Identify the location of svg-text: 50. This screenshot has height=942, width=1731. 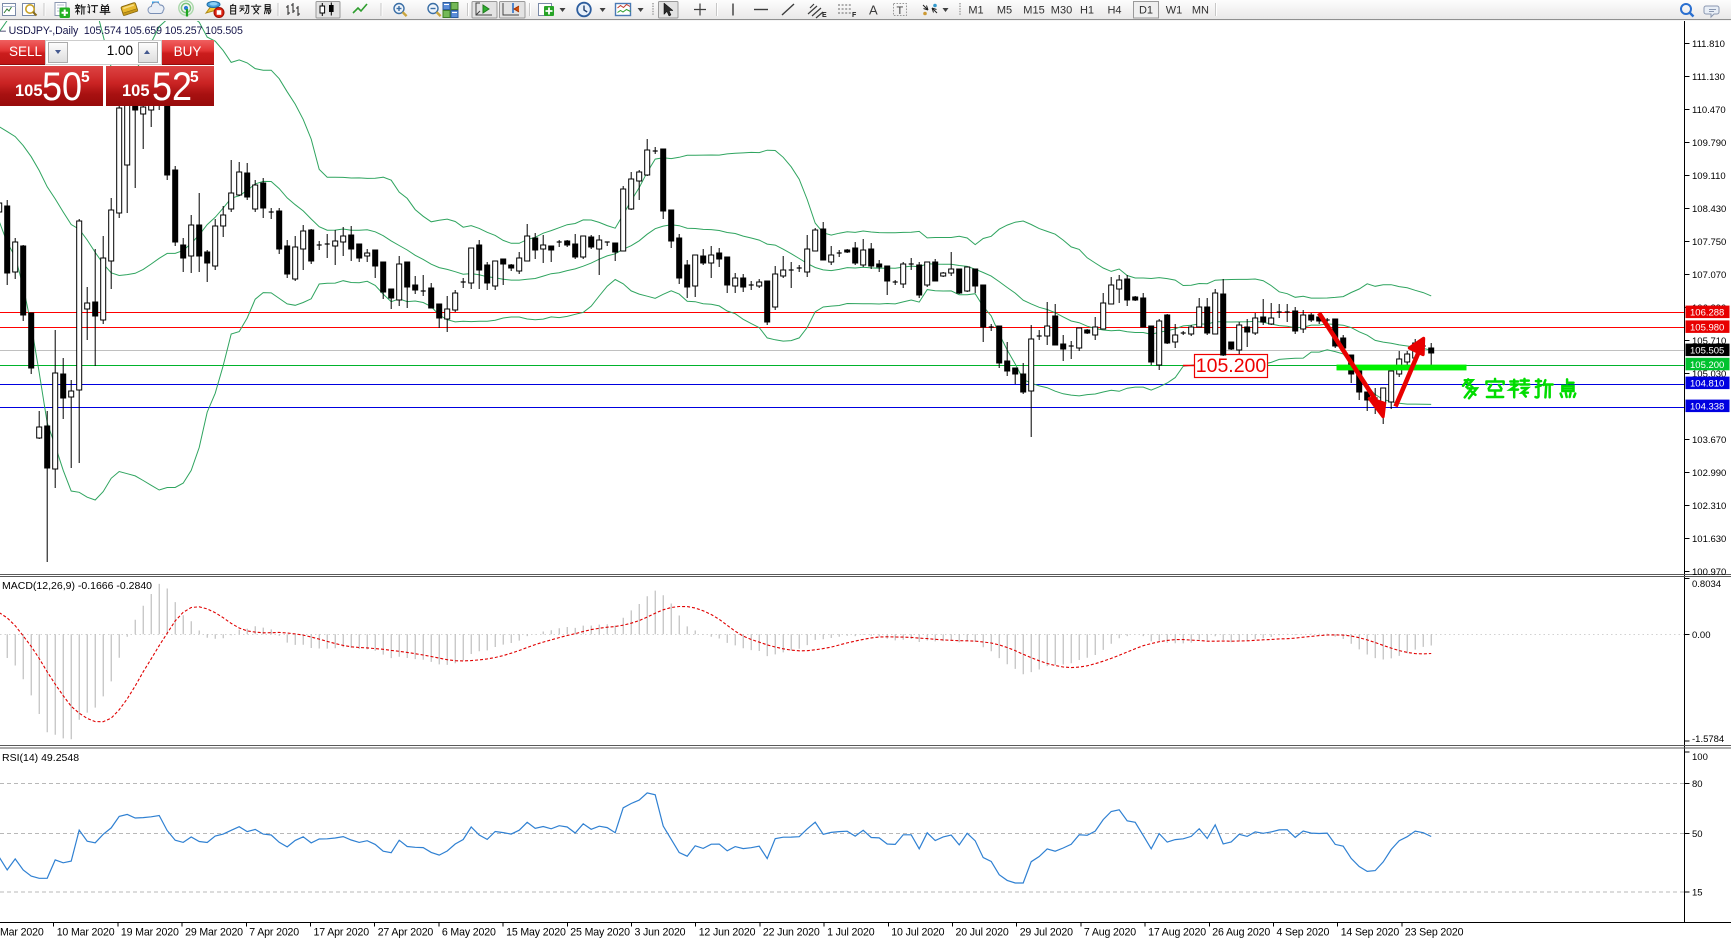
(1697, 834).